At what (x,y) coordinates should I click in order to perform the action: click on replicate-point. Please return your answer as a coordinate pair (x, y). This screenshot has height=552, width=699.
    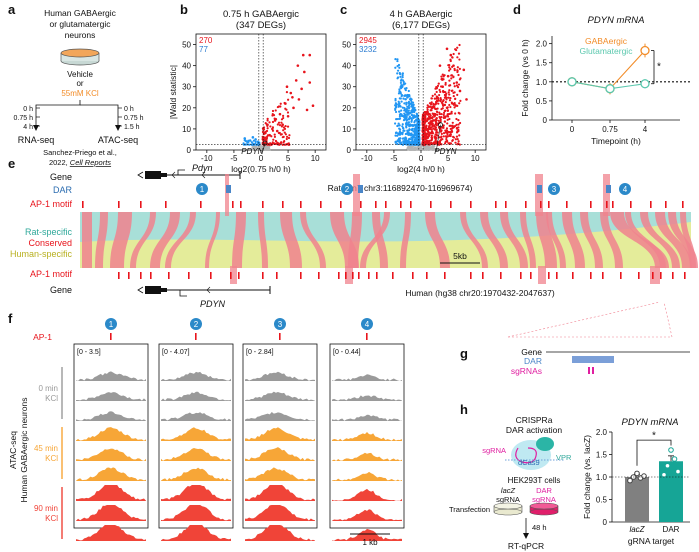
    Looking at the image, I should click on (664, 474).